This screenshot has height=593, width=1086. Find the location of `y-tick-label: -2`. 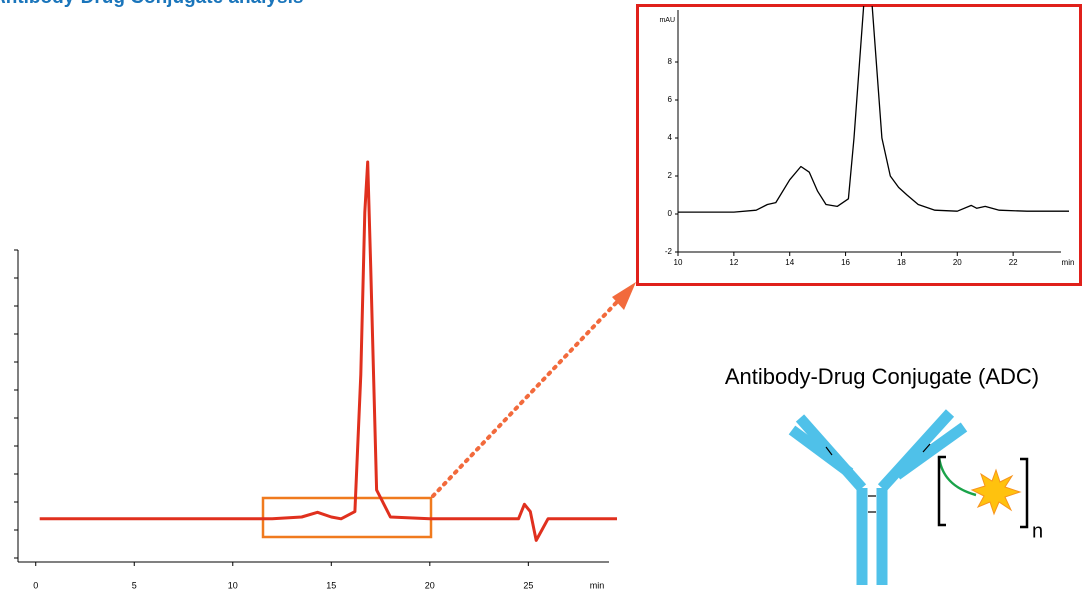

y-tick-label: -2 is located at coordinates (669, 251).